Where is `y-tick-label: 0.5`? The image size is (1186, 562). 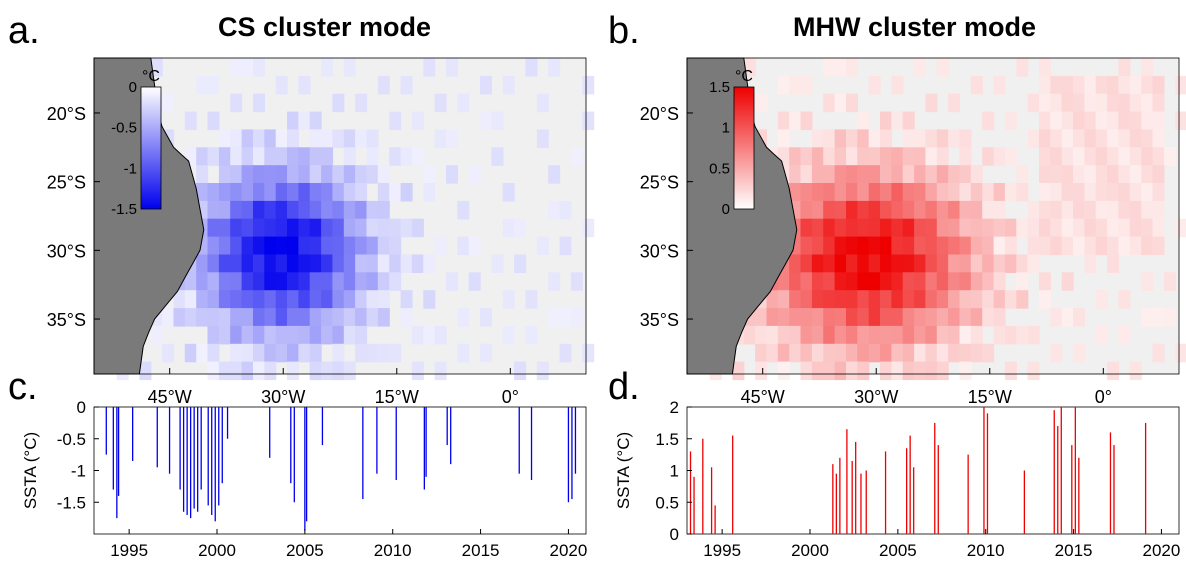
y-tick-label: 0.5 is located at coordinates (667, 502).